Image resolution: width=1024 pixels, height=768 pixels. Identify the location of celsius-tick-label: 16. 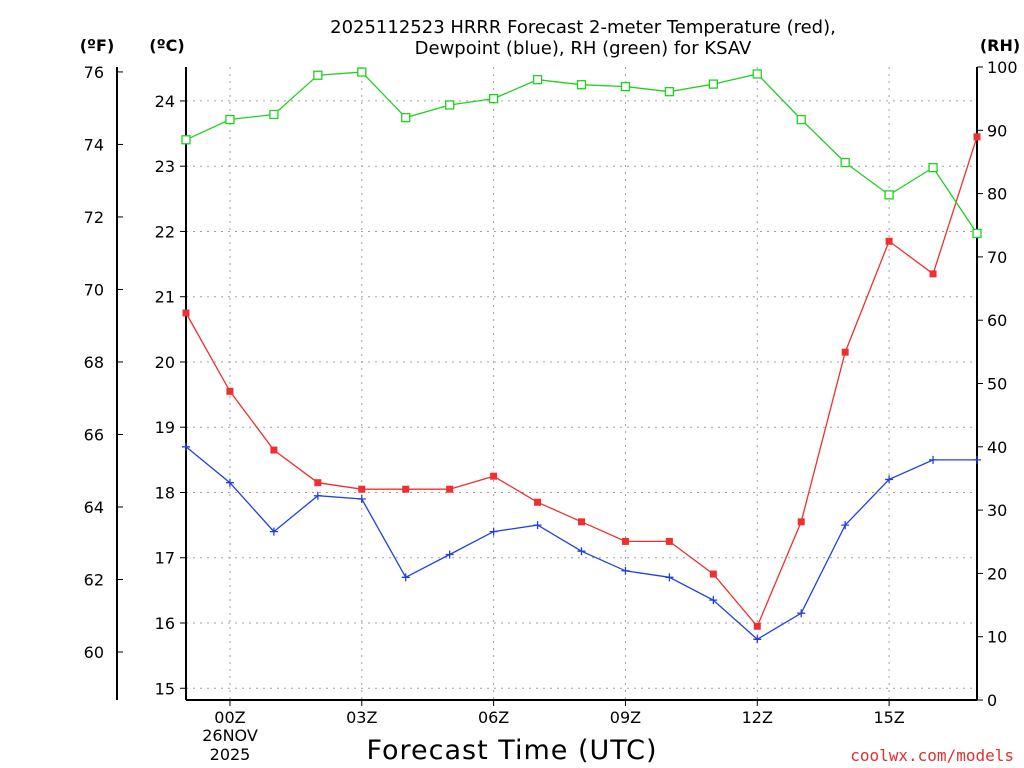
(165, 623).